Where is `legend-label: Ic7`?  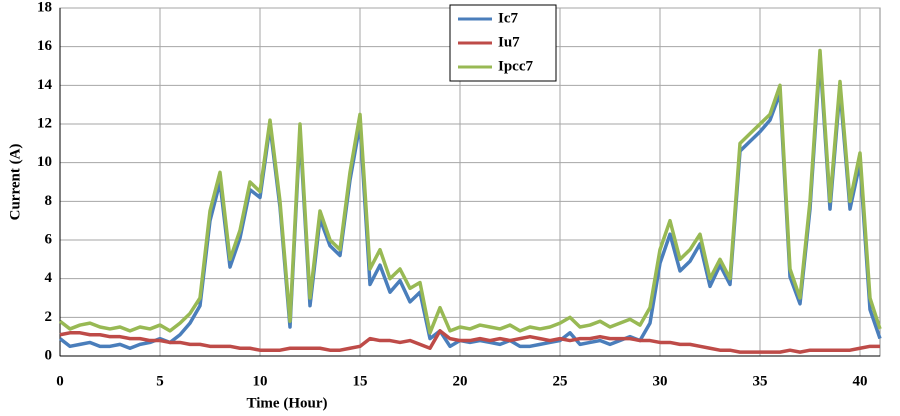
legend-label: Ic7 is located at coordinates (508, 18).